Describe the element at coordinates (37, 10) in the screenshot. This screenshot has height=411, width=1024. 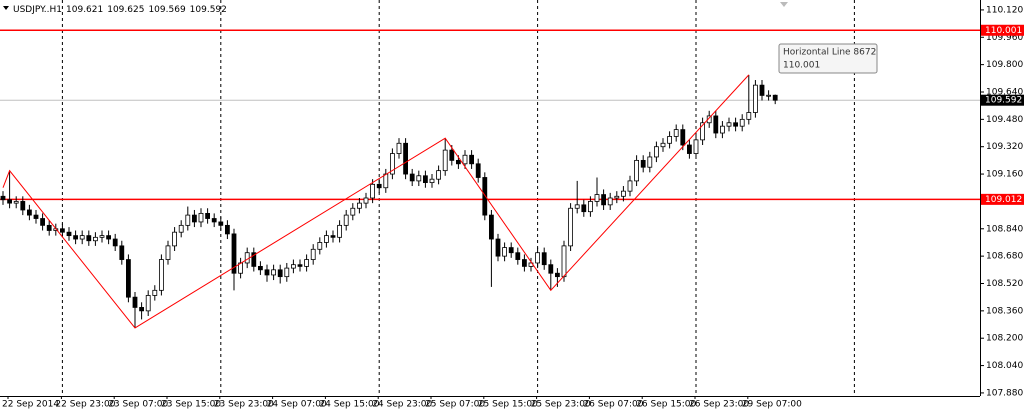
I see `header-symbol: USDJPY..H1` at that location.